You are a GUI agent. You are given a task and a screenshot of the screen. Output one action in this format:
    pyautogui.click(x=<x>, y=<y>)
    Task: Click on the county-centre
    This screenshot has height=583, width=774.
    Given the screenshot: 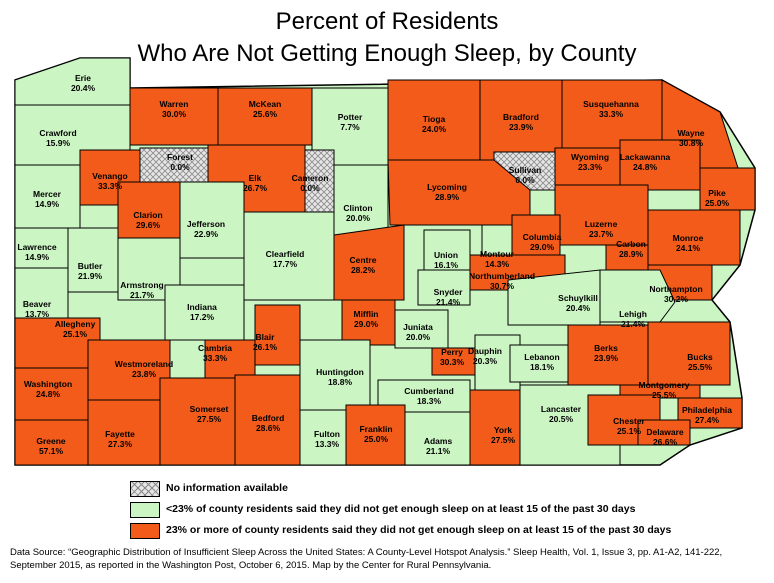 What is the action you would take?
    pyautogui.click(x=369, y=262)
    